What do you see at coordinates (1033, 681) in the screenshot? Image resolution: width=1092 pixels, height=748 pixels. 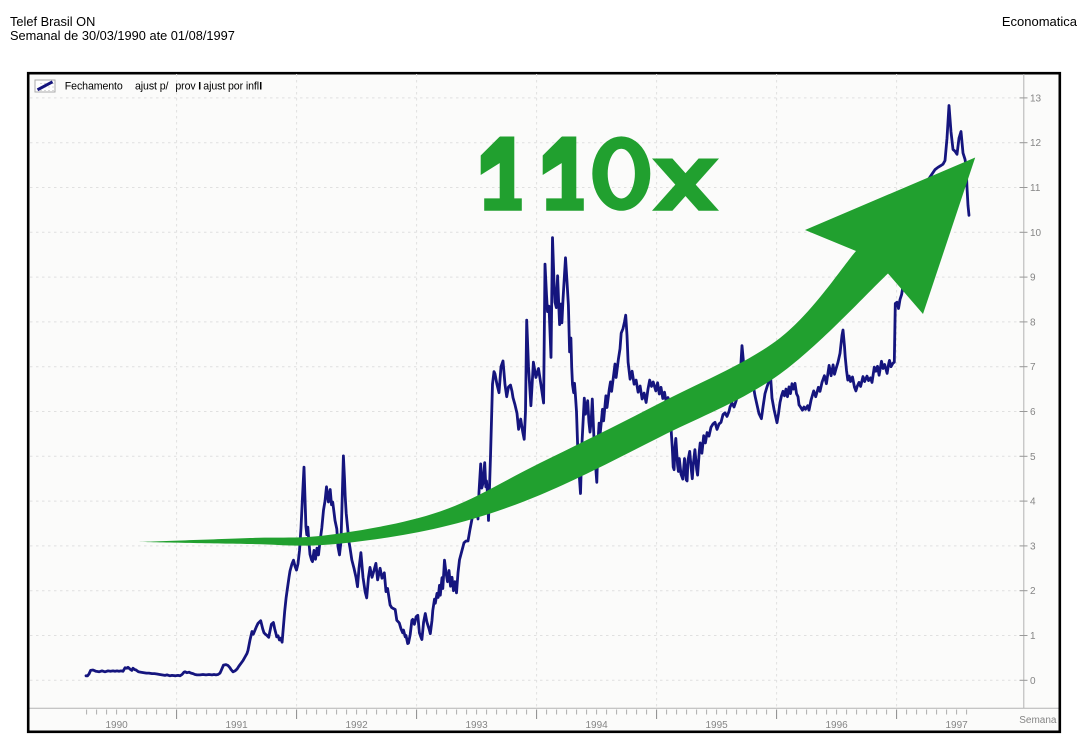 I see `svg-text: 0` at bounding box center [1033, 681].